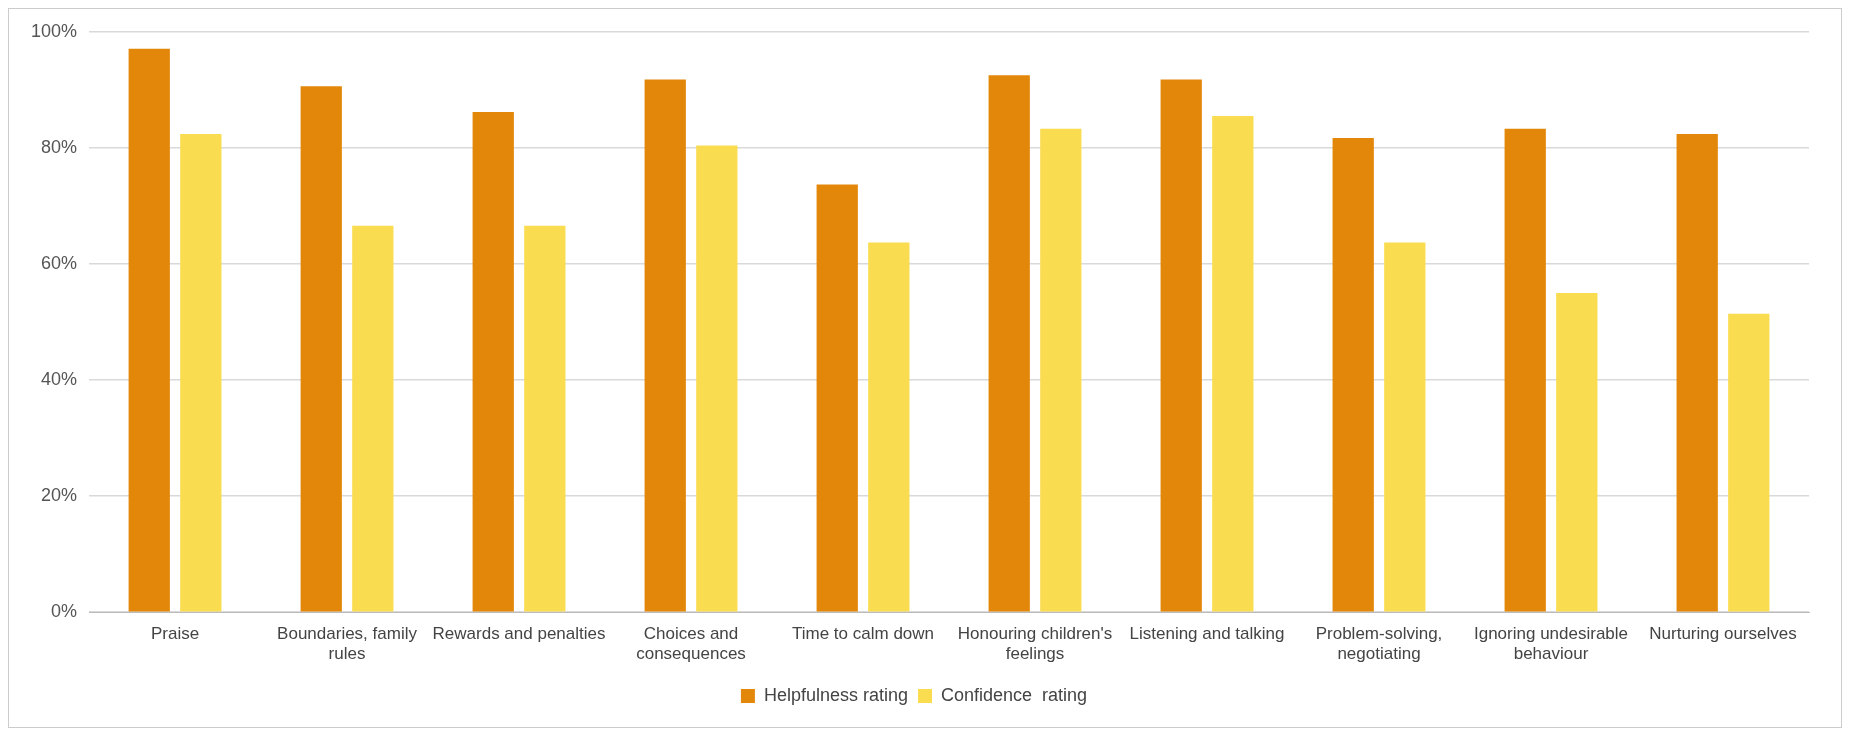  Describe the element at coordinates (1379, 644) in the screenshot. I see `x-tick-label: Problem-solving, negotiating` at that location.